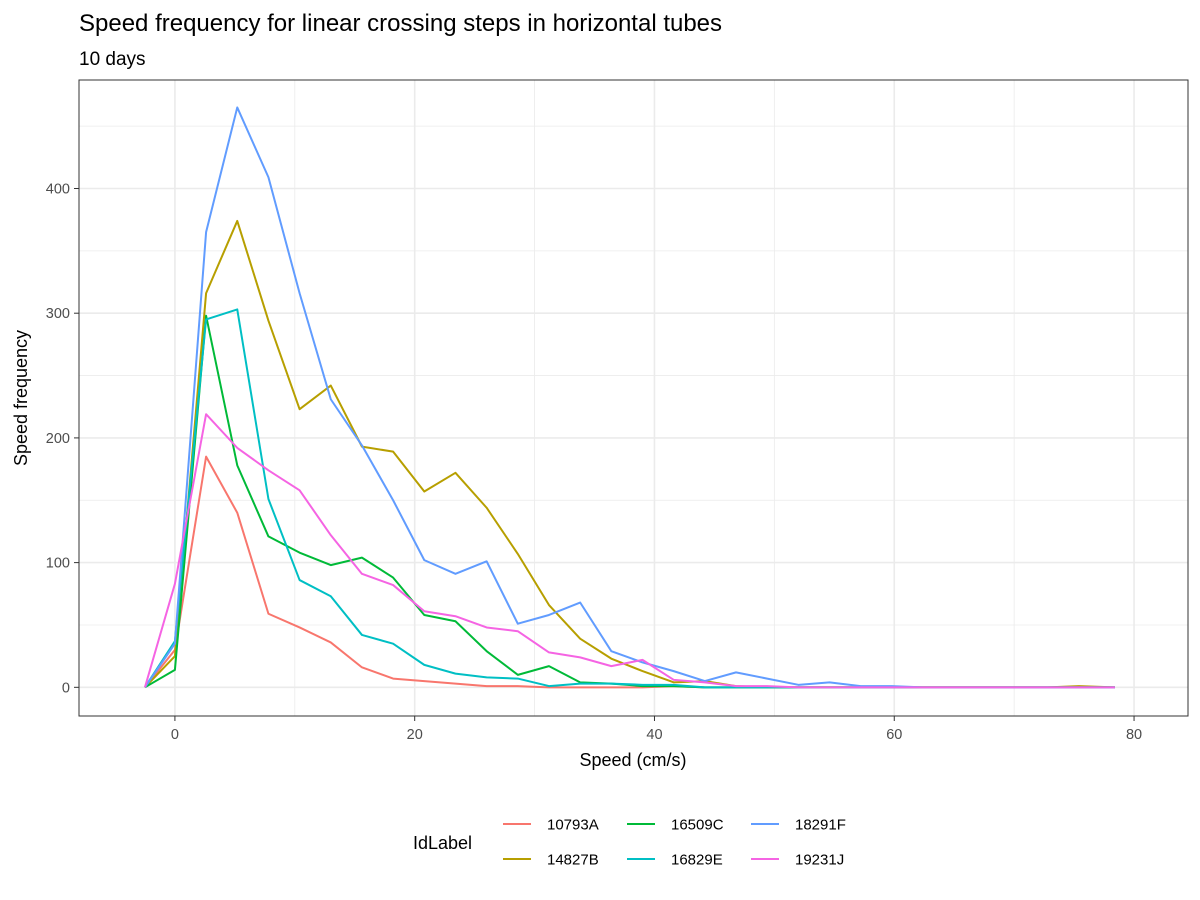  What do you see at coordinates (112, 59) in the screenshot?
I see `chart-subtitle: 10 days` at bounding box center [112, 59].